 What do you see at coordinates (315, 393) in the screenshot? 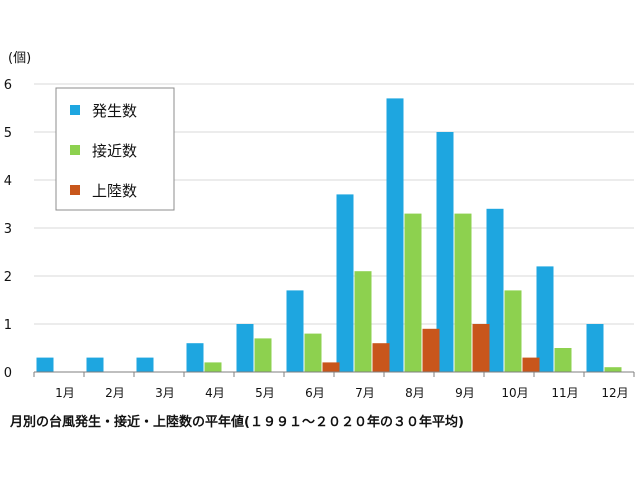
I see `x-tick-label: 6月` at bounding box center [315, 393].